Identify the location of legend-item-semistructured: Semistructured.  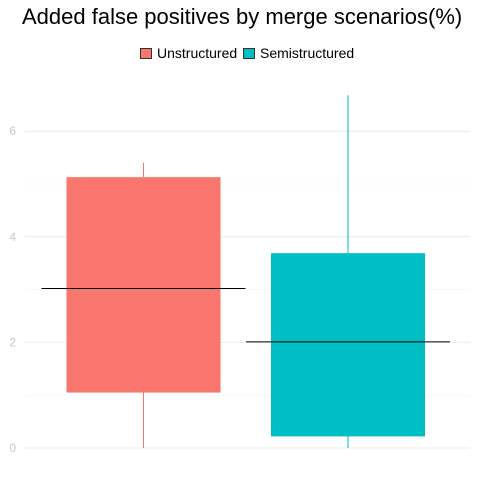
(298, 53).